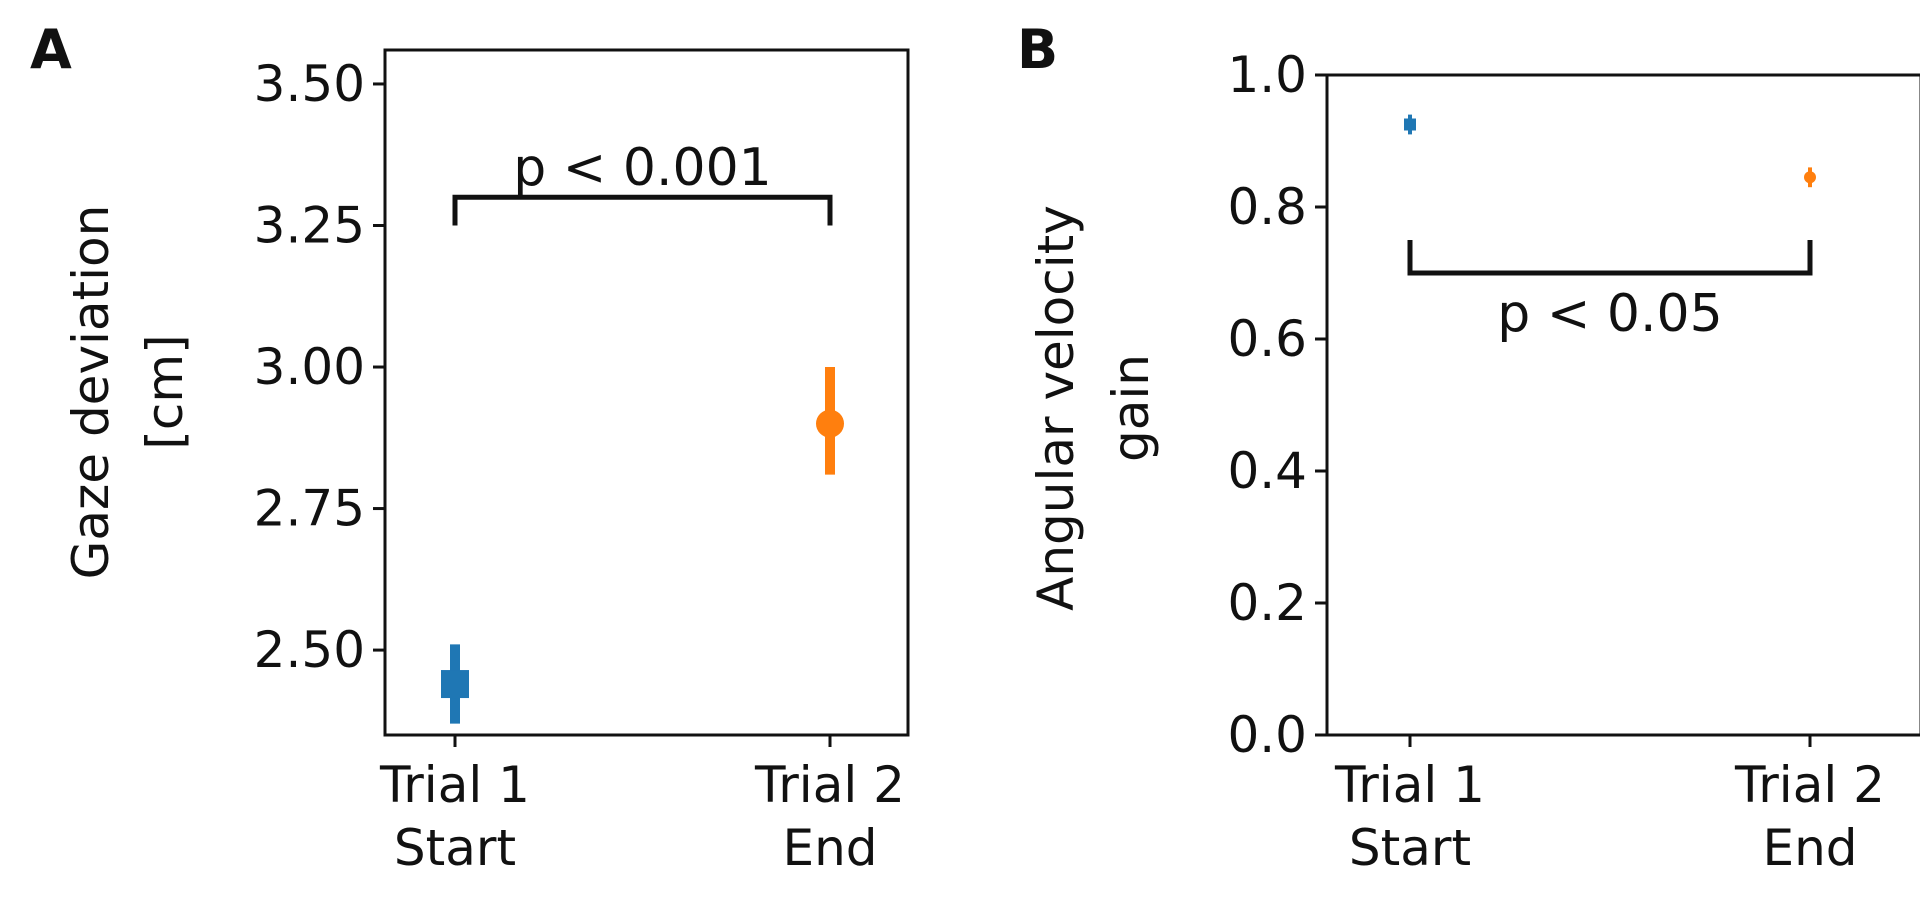 Image resolution: width=1920 pixels, height=917 pixels. I want to click on panel-b-ytick-label: 0.4, so click(1267, 471).